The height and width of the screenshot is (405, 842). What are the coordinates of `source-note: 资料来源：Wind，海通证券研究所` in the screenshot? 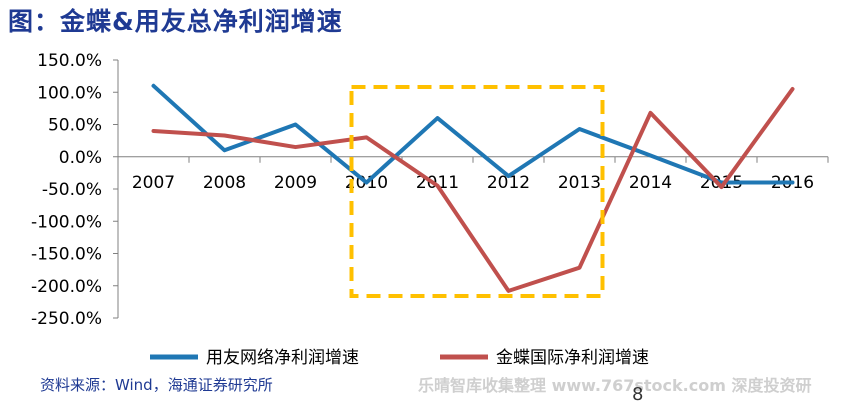 It's located at (156, 385).